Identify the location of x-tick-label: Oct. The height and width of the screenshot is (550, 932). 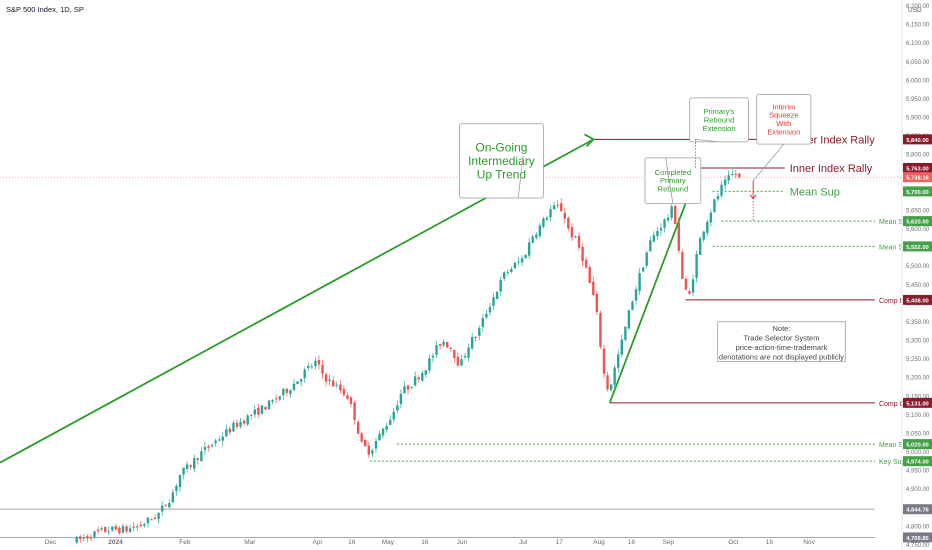
(733, 542).